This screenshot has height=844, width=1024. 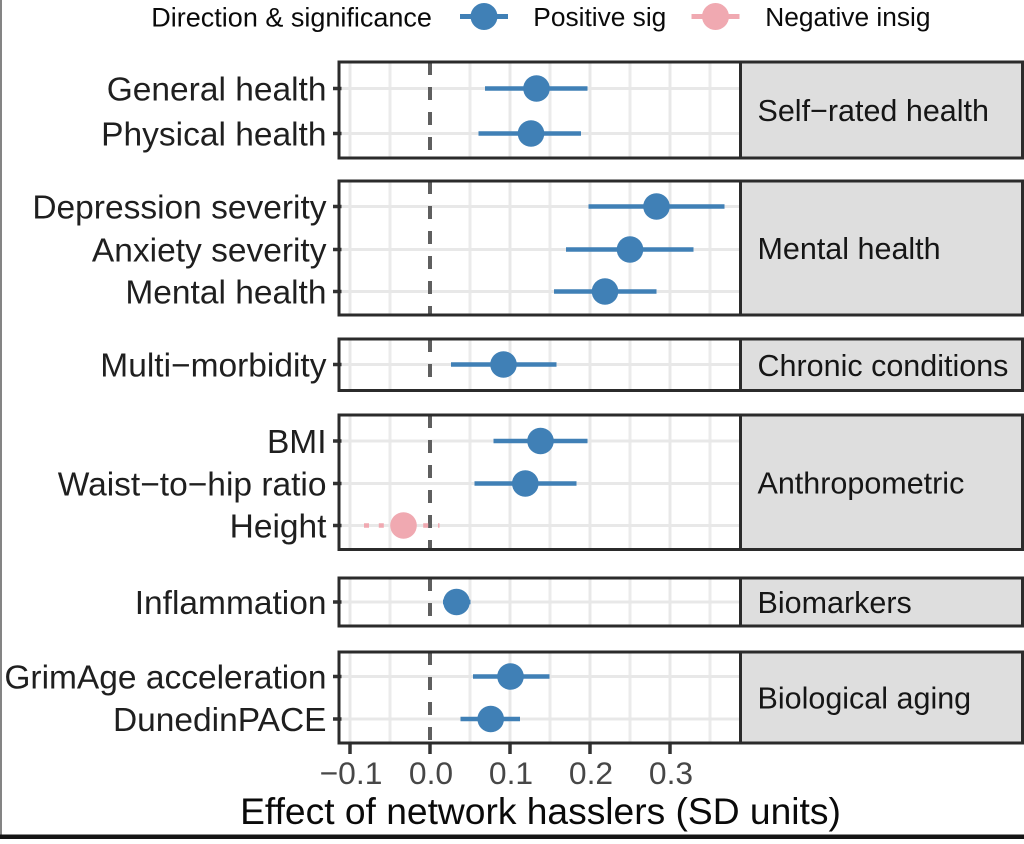 I want to click on svg-text: General health, so click(x=217, y=90).